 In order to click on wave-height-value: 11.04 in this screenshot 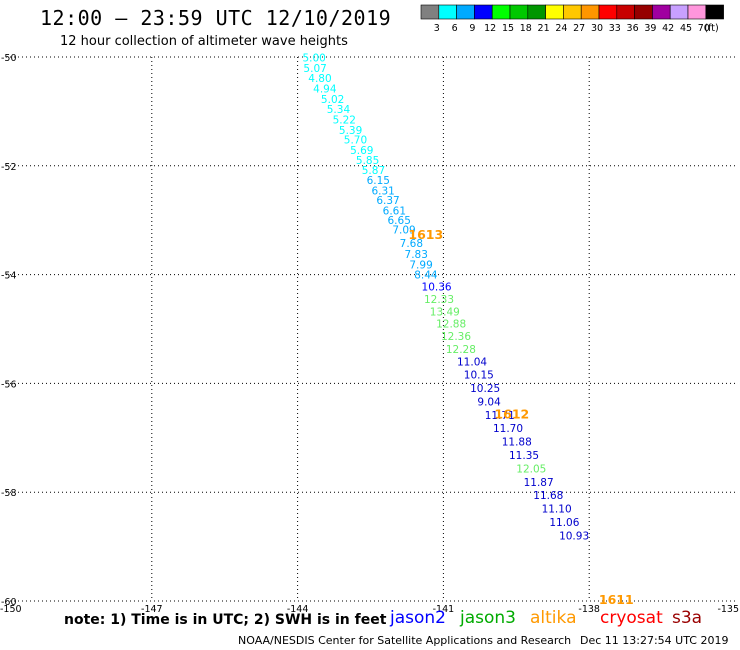, I will do `click(472, 363)`.